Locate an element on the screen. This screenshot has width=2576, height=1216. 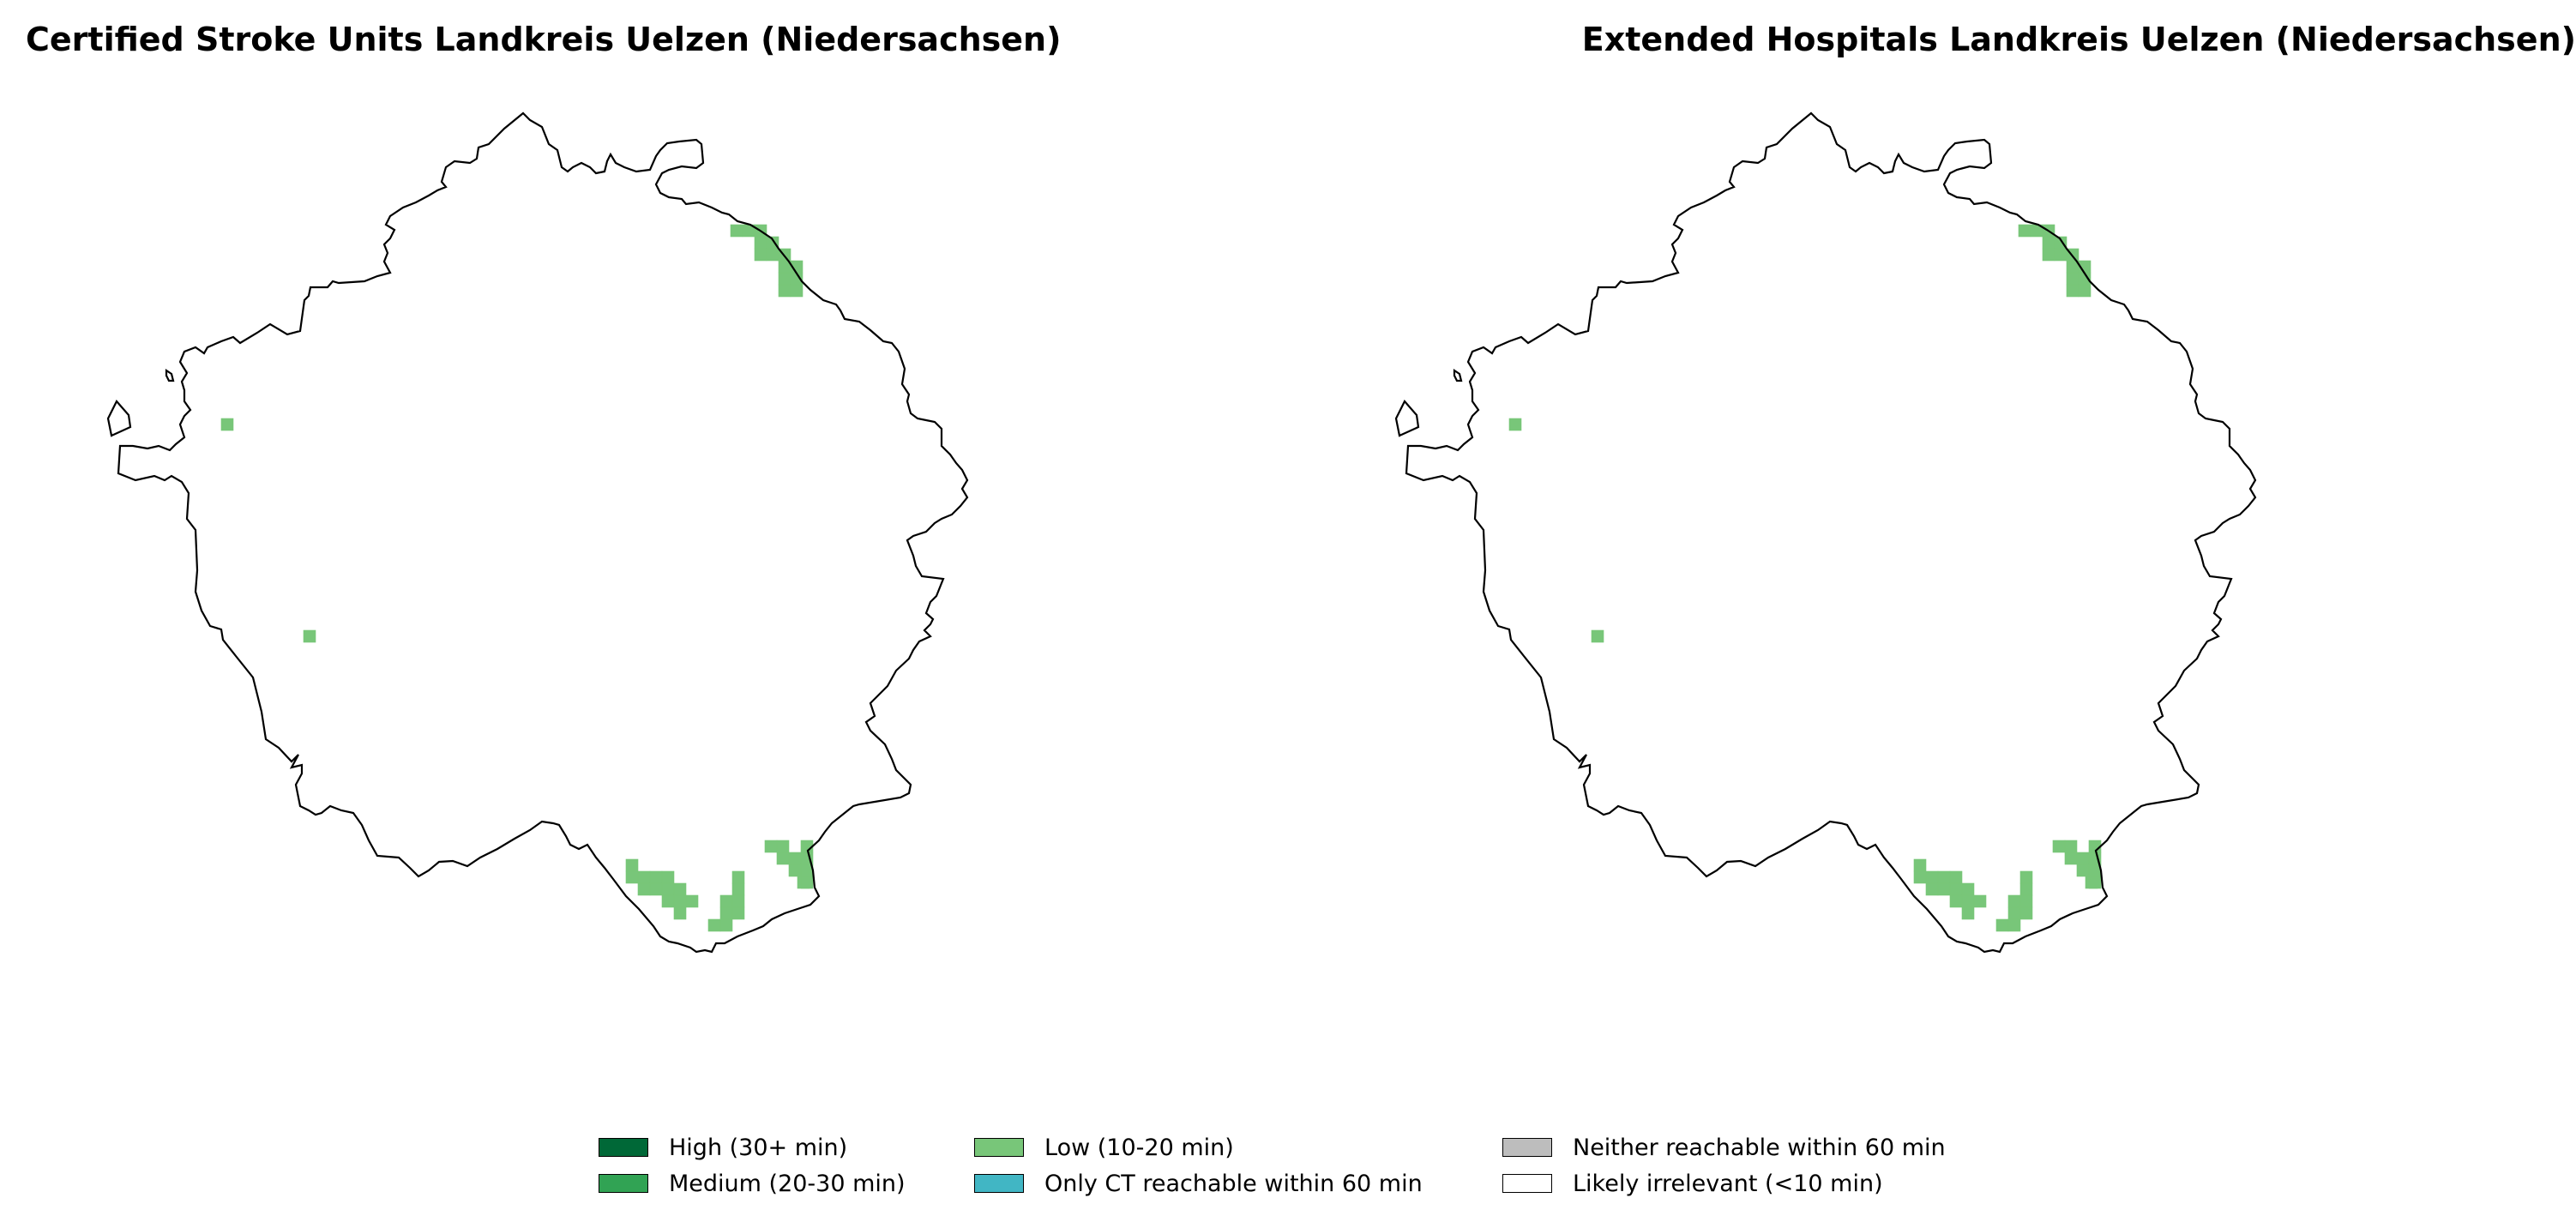
legend-label-low: Low (10-20 min) is located at coordinates (1139, 1147).